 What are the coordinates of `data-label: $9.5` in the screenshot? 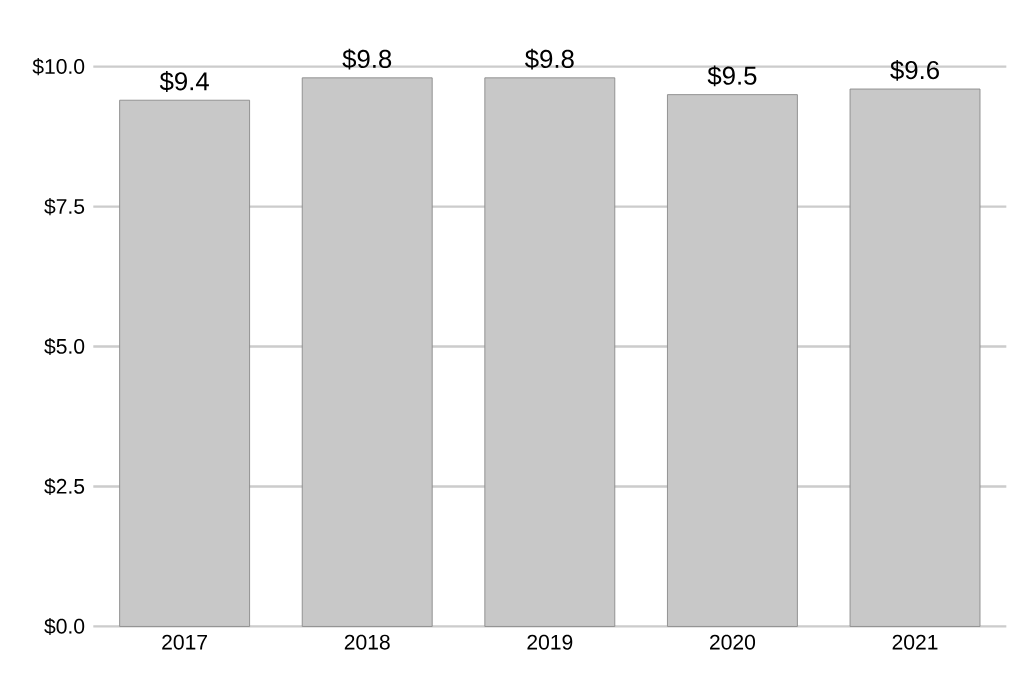 It's located at (732, 76).